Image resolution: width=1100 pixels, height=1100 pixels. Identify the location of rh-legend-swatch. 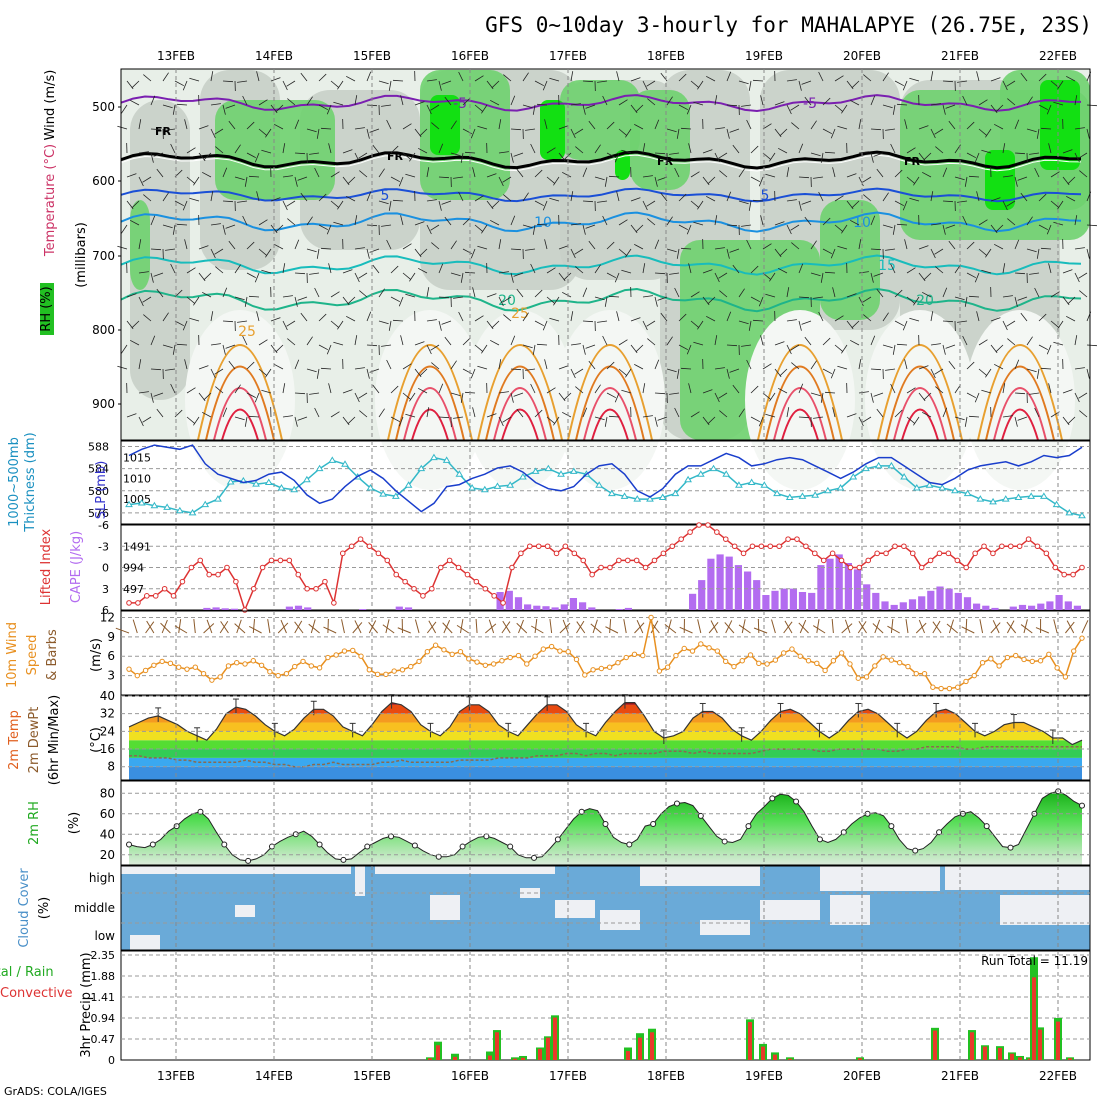
(47, 309).